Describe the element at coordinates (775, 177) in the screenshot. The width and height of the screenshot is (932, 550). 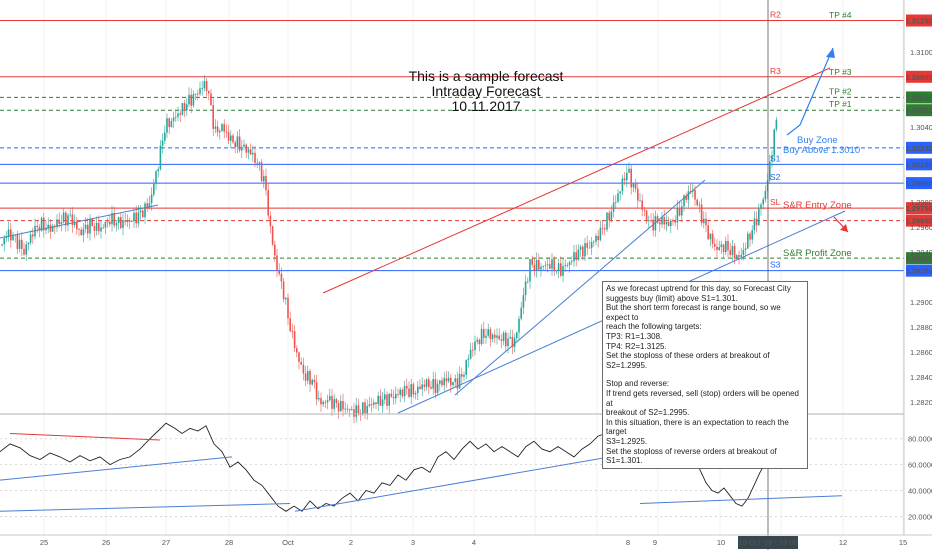
I see `level-line-label: S2` at that location.